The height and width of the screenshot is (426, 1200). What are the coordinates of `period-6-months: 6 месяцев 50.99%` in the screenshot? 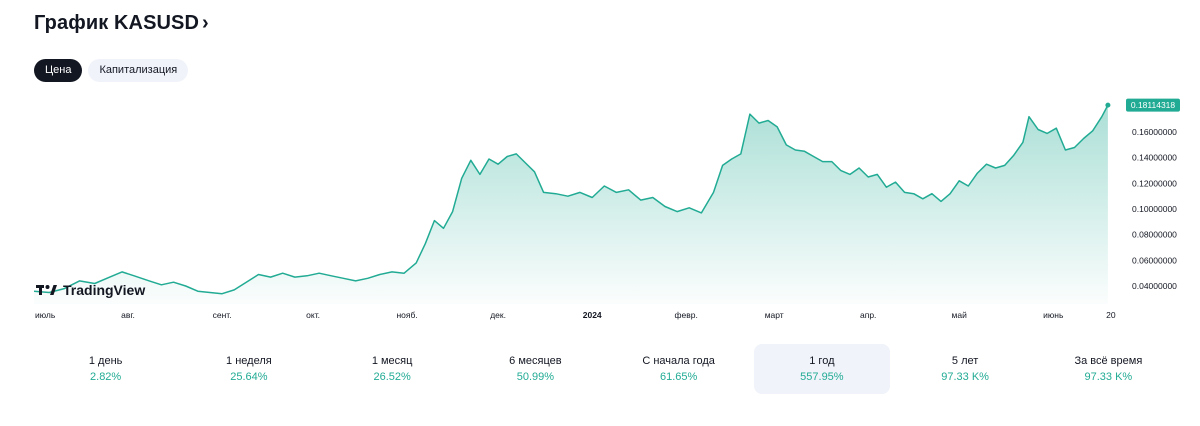 It's located at (535, 369).